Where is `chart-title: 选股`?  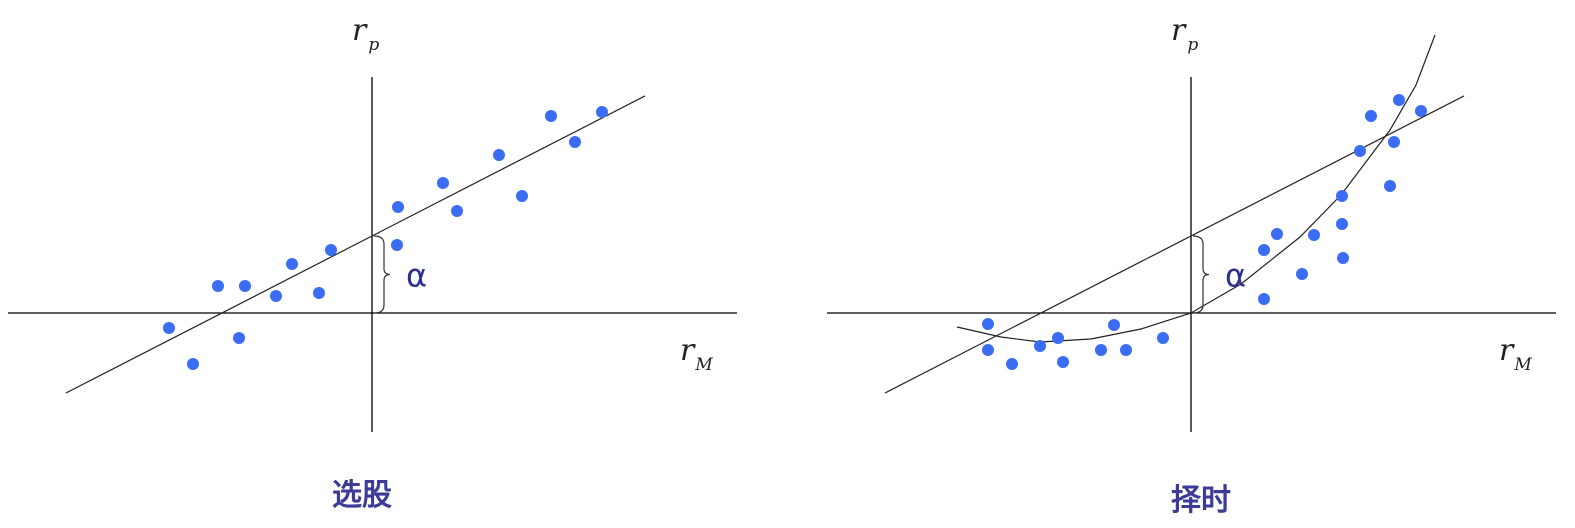 chart-title: 选股 is located at coordinates (362, 495).